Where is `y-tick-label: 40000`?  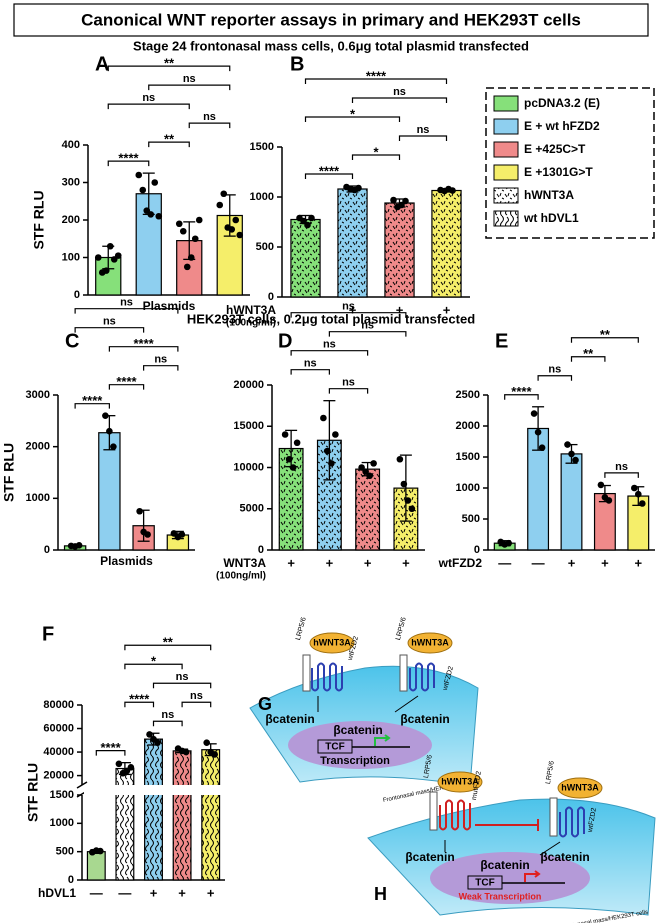 y-tick-label: 40000 is located at coordinates (58, 752).